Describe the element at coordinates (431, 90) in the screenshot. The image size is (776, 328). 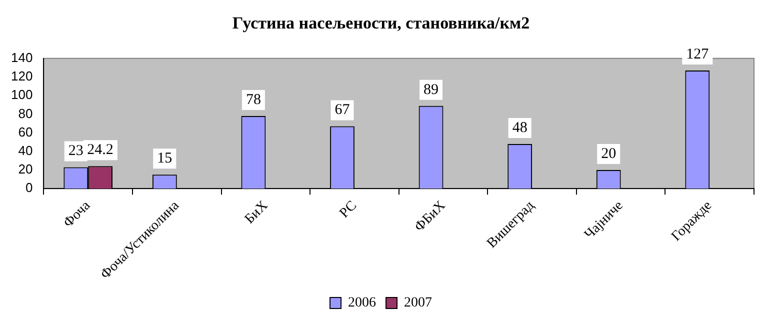
I see `data-label: 89` at that location.